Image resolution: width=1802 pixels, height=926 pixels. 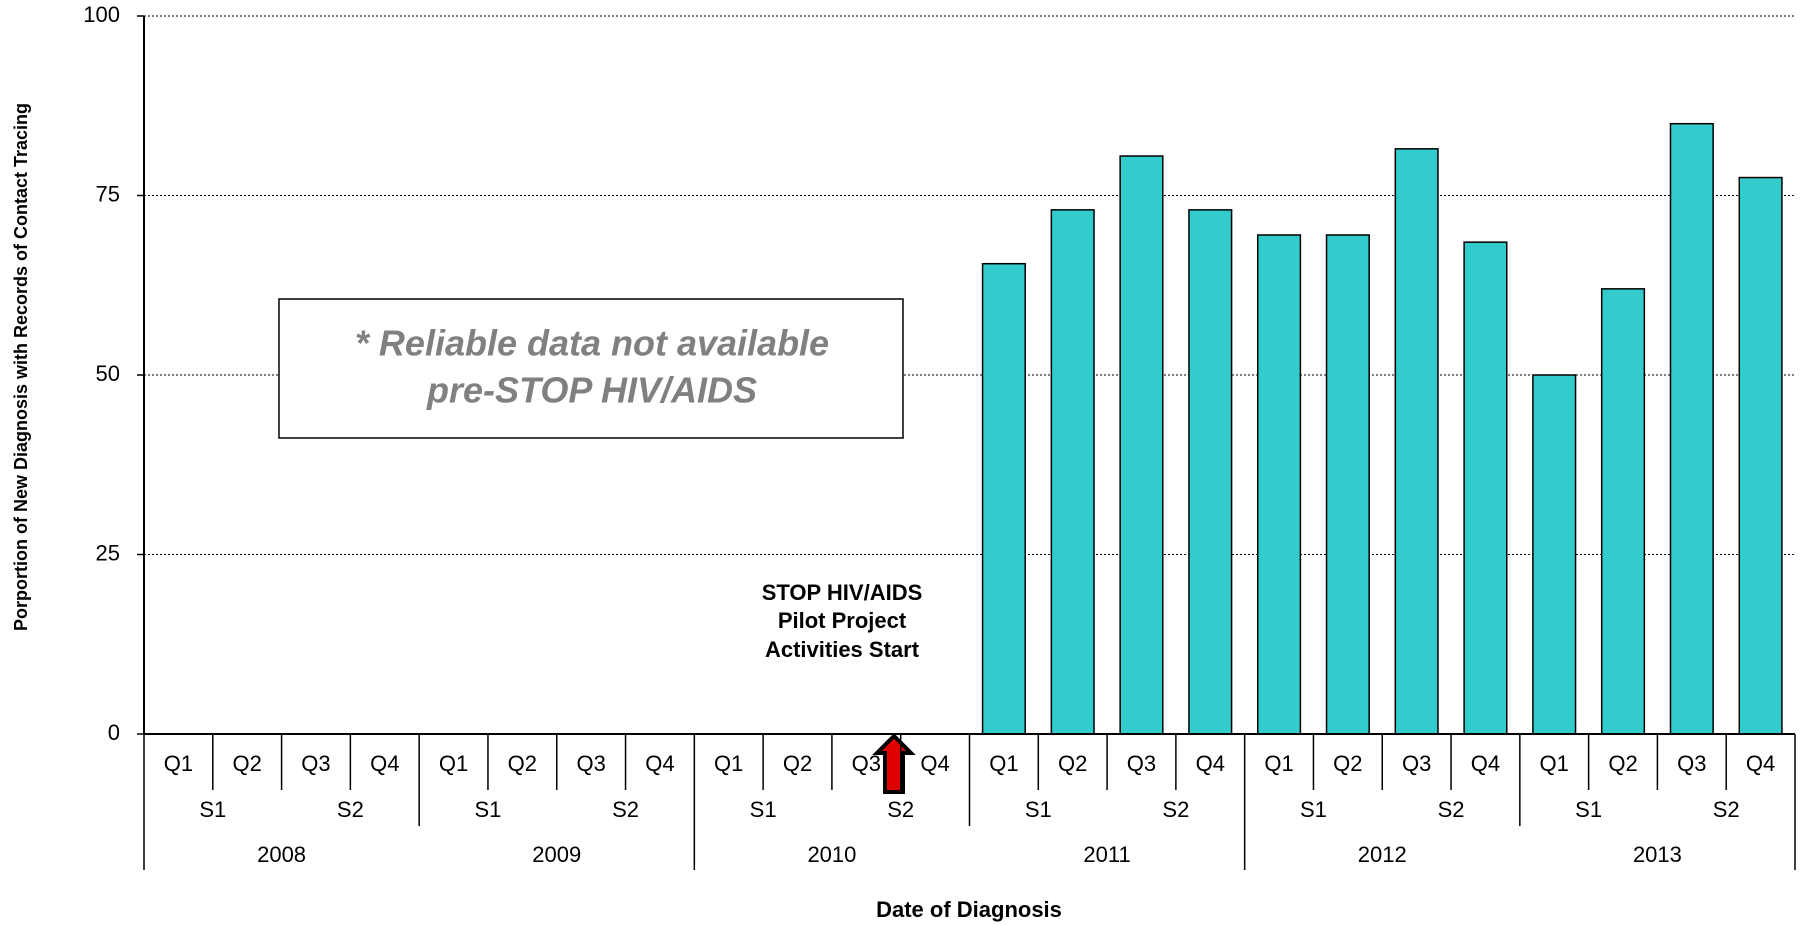 What do you see at coordinates (108, 552) in the screenshot?
I see `y-tick-label: 25` at bounding box center [108, 552].